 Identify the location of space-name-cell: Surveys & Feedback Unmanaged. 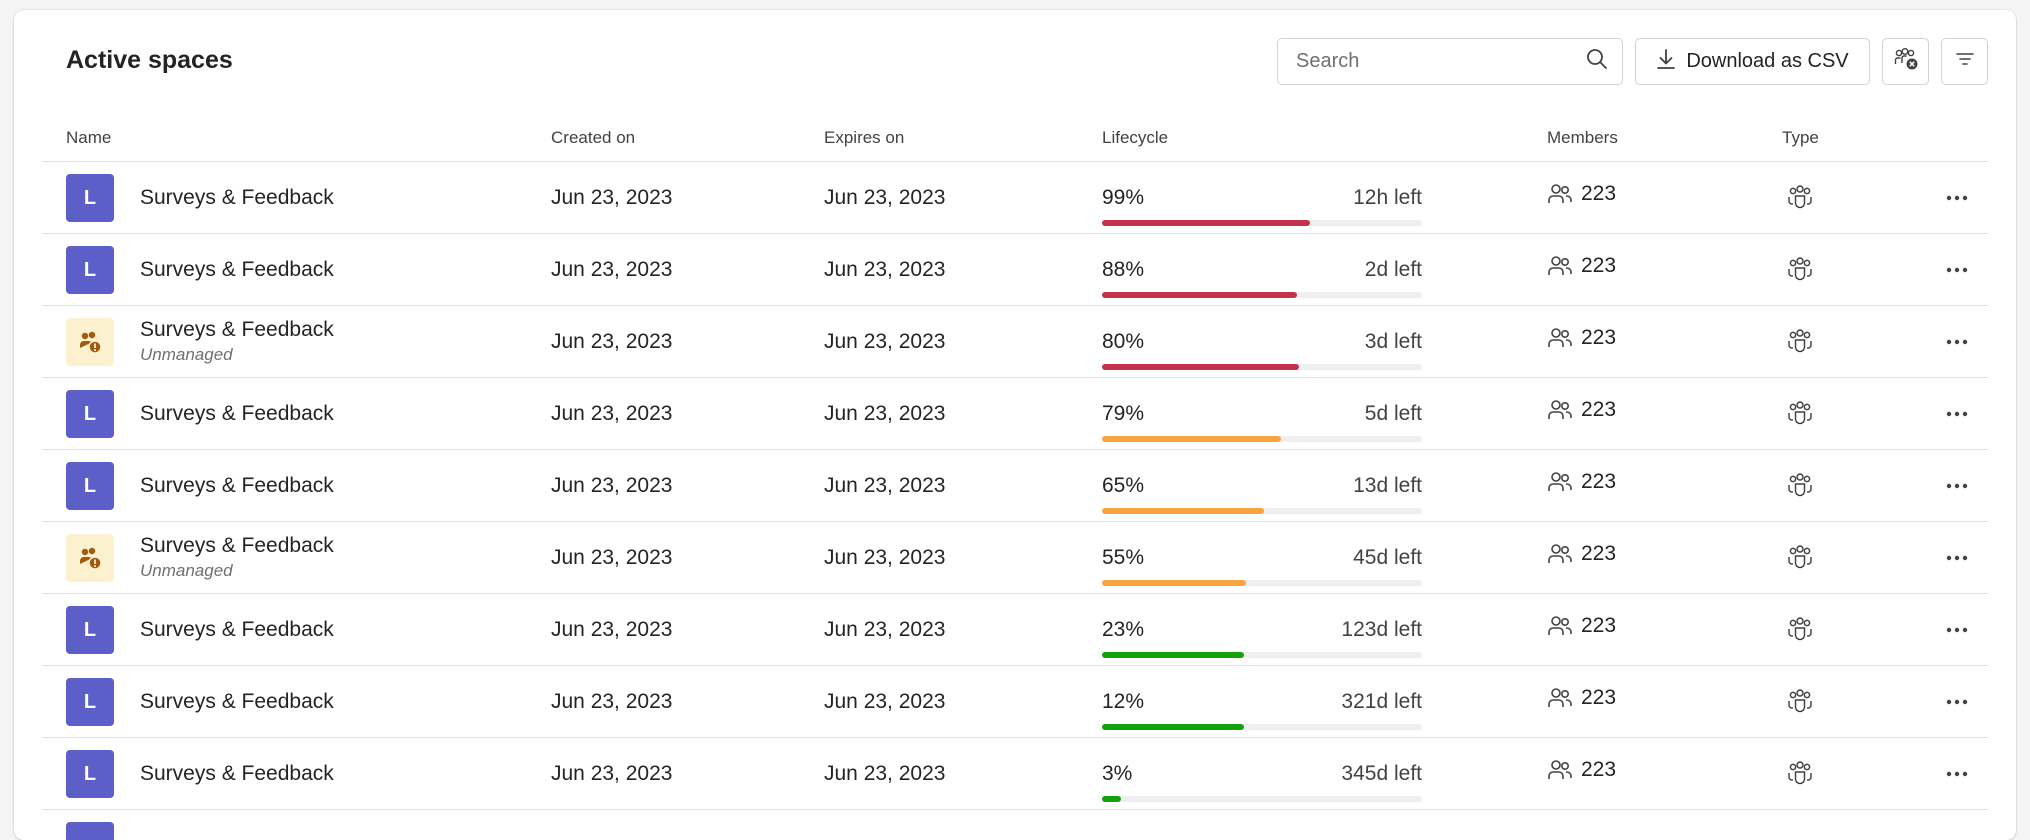
(237, 341).